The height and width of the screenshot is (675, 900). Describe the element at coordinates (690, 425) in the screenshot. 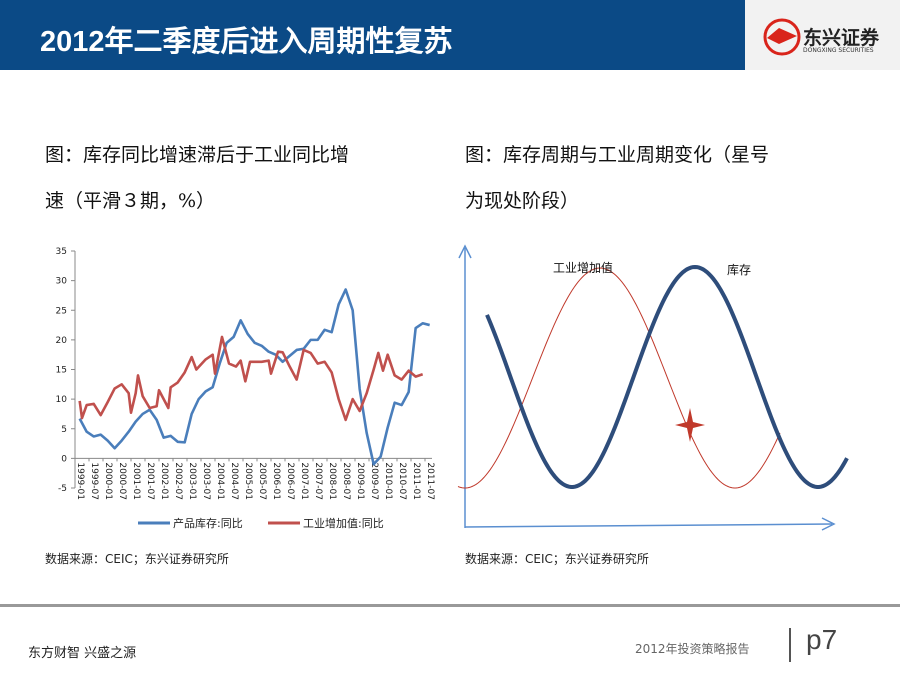

I see `current-stage-star-icon` at that location.